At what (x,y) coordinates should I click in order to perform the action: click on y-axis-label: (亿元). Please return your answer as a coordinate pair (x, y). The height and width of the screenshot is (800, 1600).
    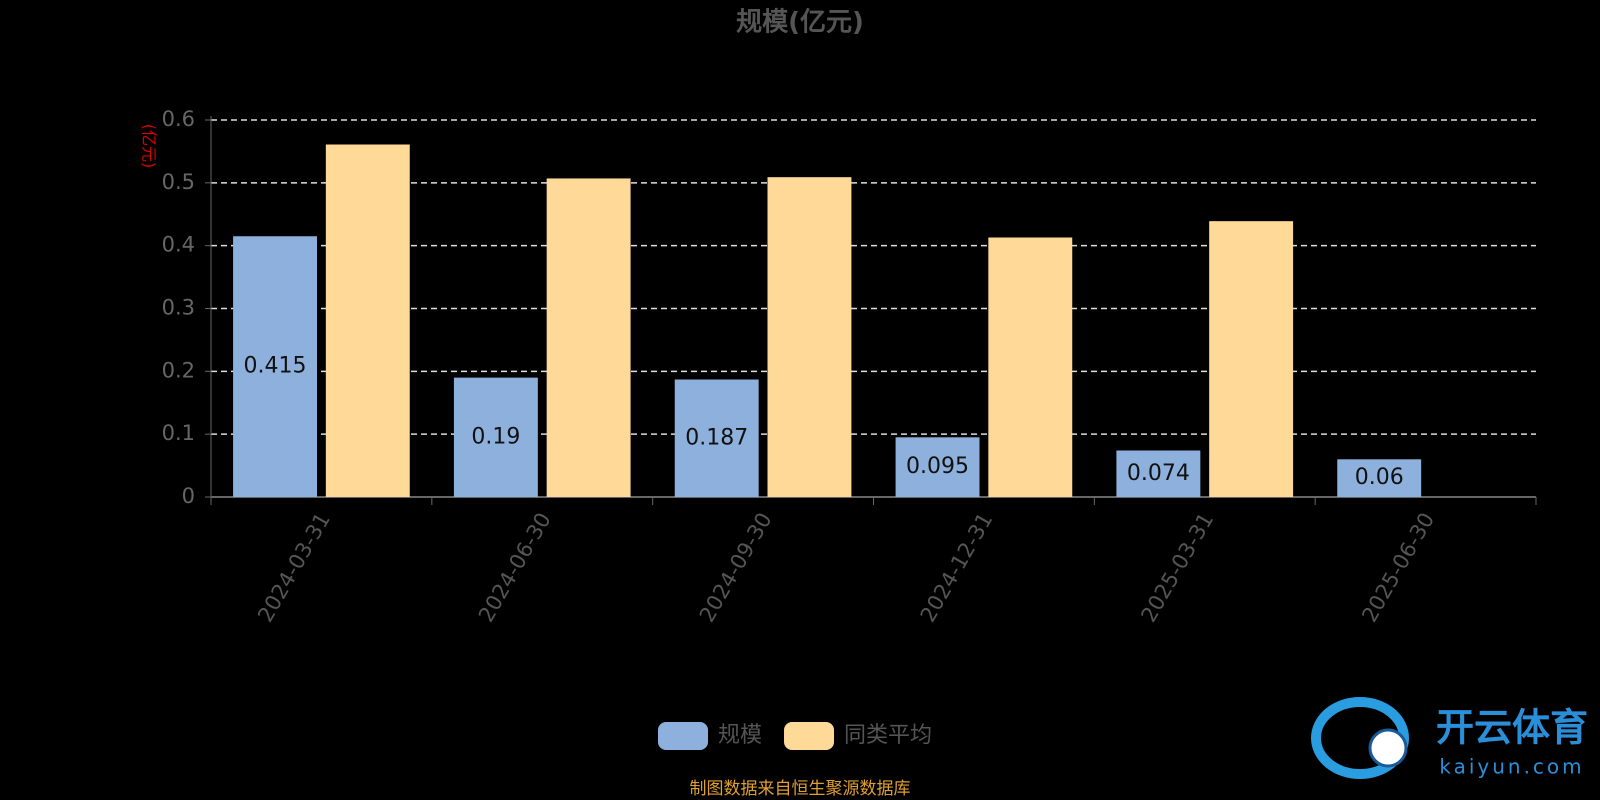
    Looking at the image, I should click on (149, 146).